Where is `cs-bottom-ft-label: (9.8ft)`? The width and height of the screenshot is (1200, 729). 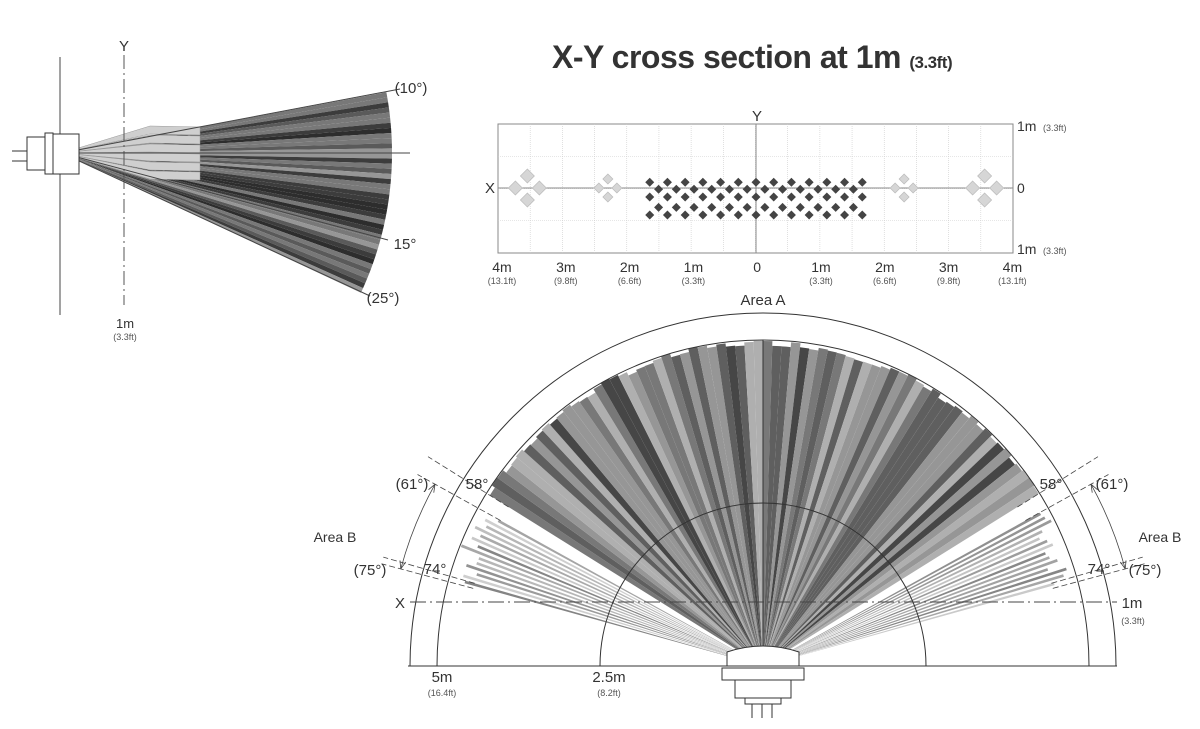 cs-bottom-ft-label: (9.8ft) is located at coordinates (949, 281).